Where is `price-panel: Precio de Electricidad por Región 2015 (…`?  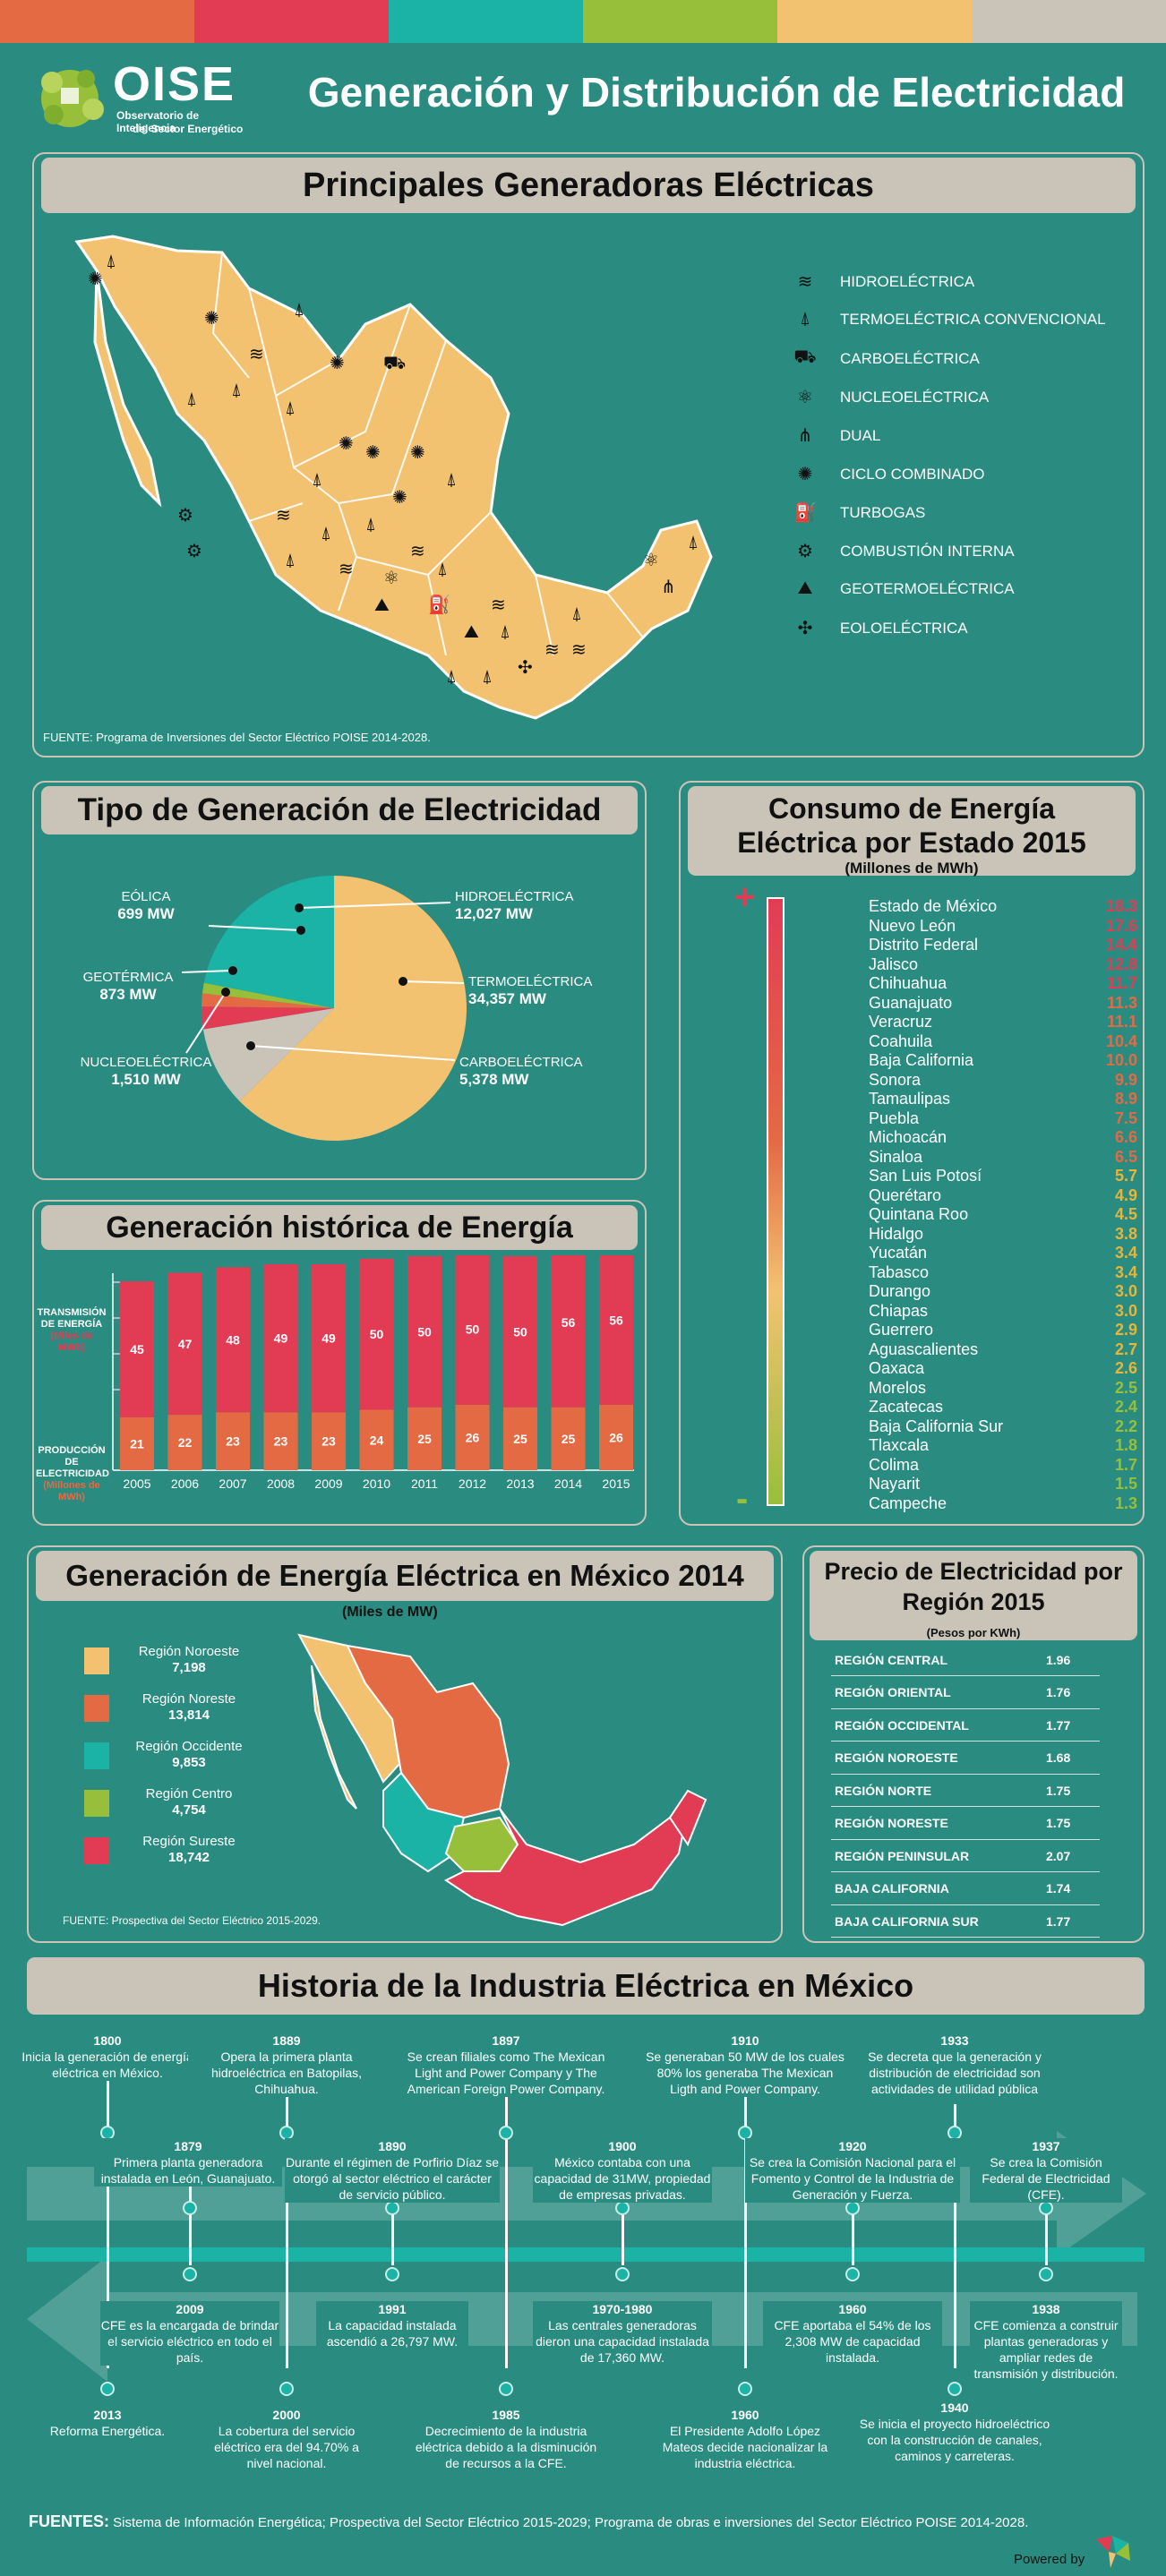
price-panel: Precio de Electricidad por Región 2015 (… is located at coordinates (974, 1744).